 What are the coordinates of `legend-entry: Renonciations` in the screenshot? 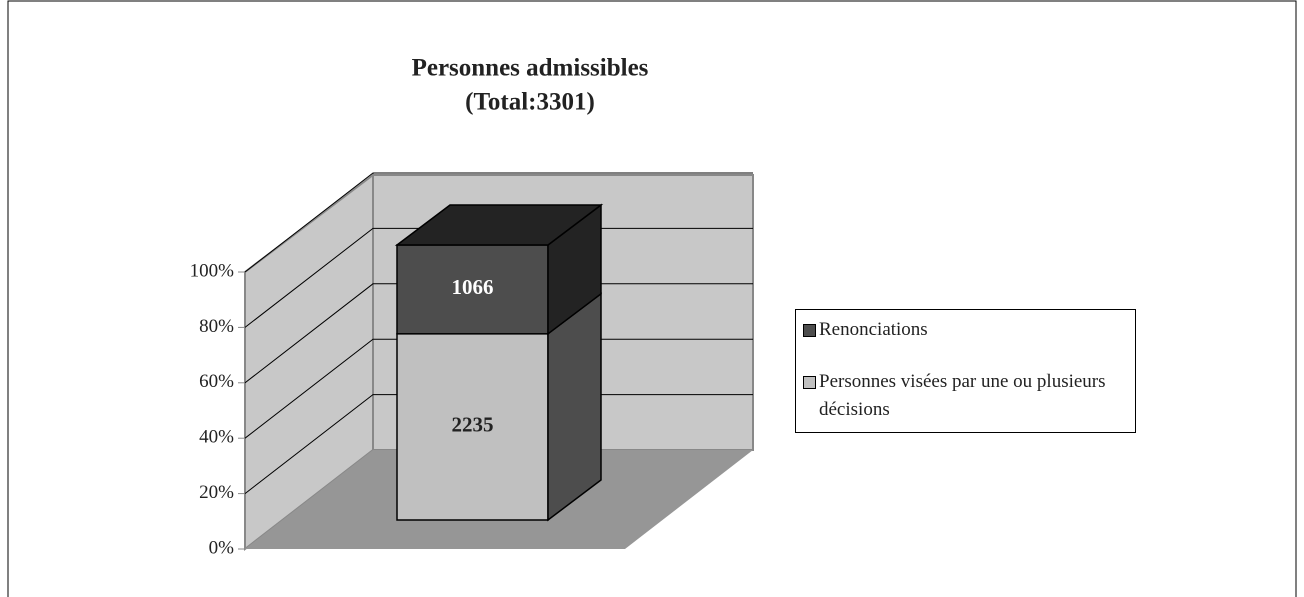 It's located at (965, 330).